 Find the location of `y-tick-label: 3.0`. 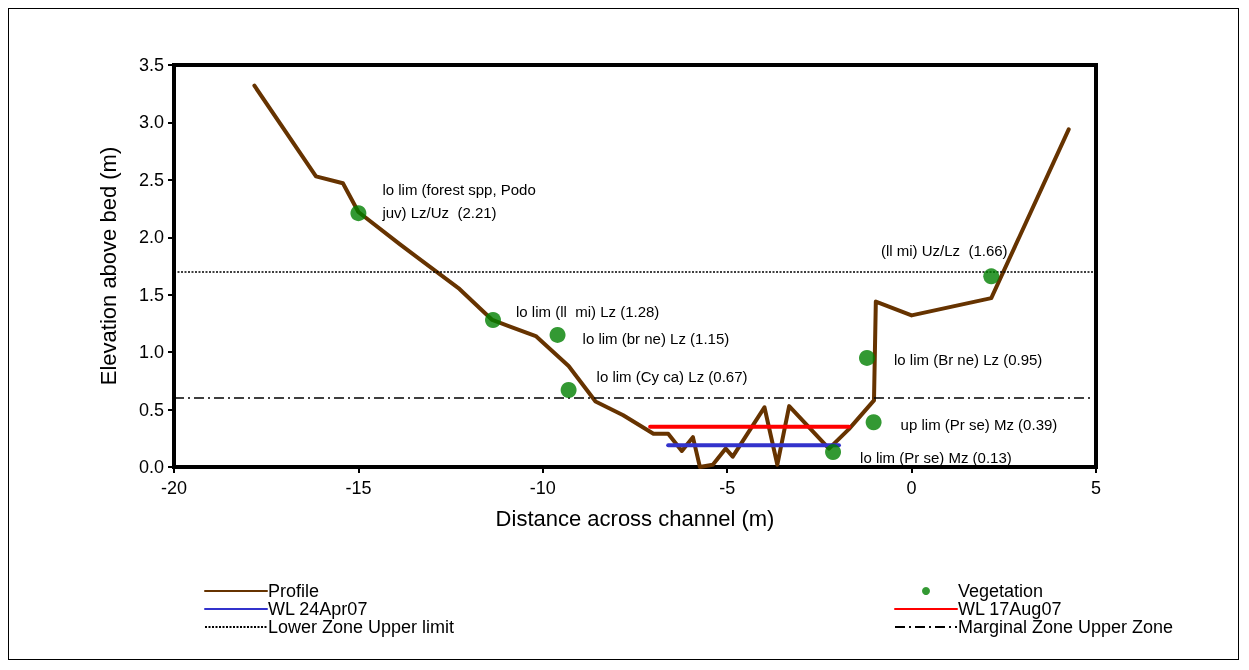

y-tick-label: 3.0 is located at coordinates (151, 122).